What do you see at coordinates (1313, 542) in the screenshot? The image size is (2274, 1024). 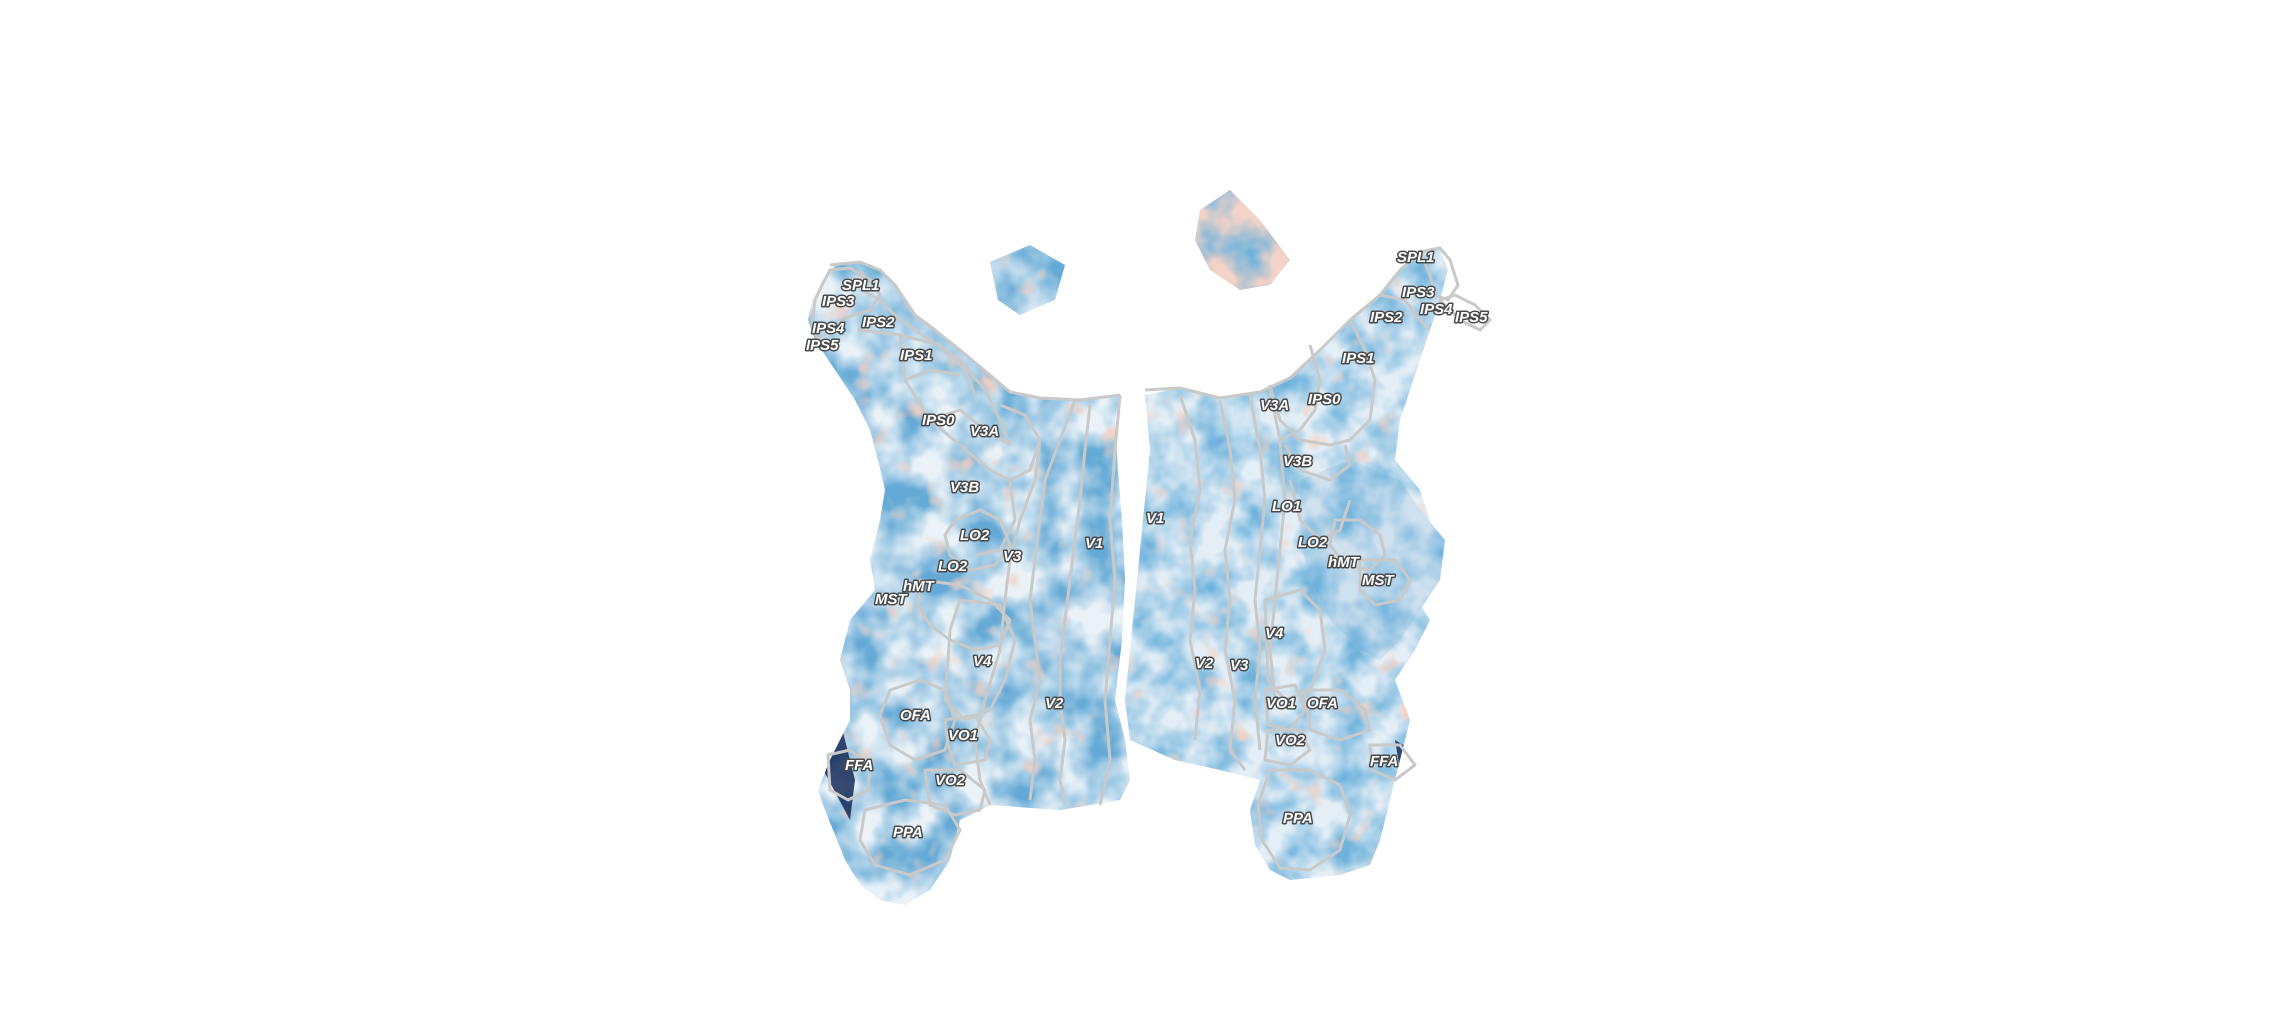 I see `roi-label-lo2: LO2` at bounding box center [1313, 542].